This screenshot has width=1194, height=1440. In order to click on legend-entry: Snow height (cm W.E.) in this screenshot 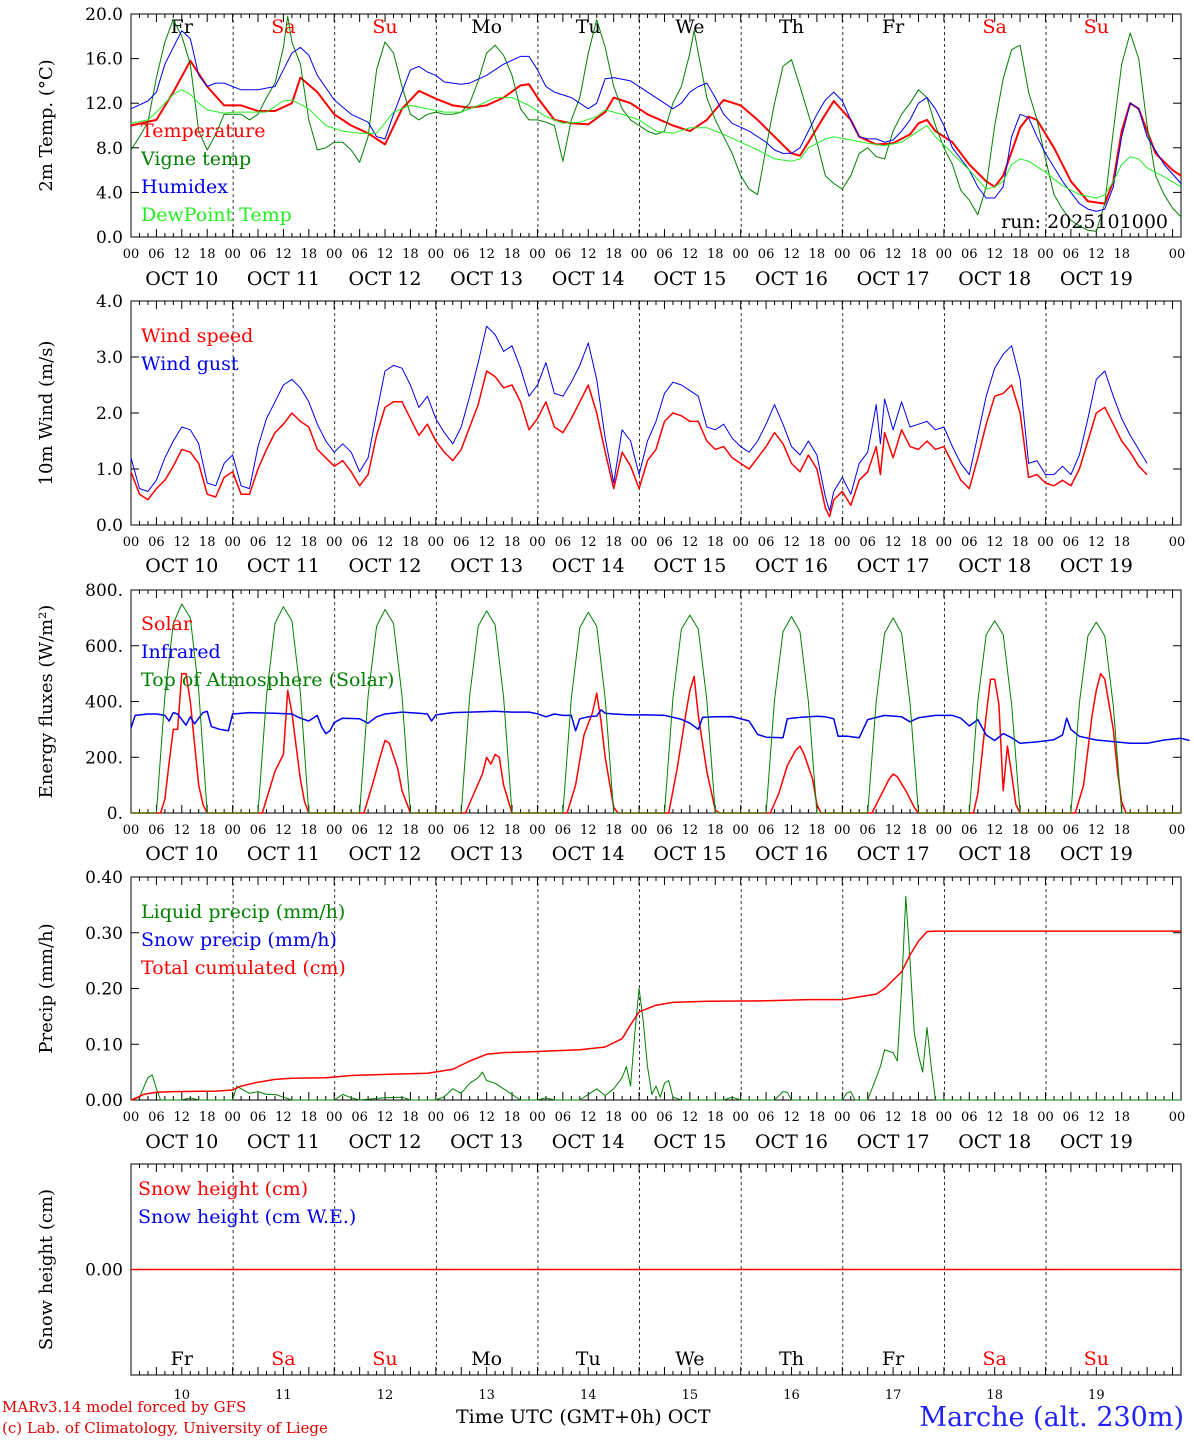, I will do `click(247, 1217)`.